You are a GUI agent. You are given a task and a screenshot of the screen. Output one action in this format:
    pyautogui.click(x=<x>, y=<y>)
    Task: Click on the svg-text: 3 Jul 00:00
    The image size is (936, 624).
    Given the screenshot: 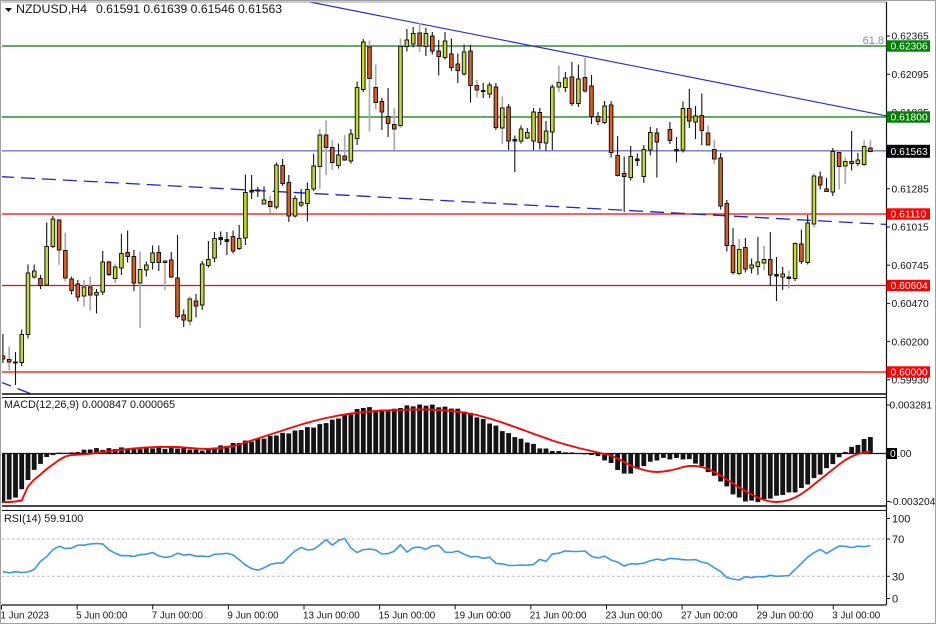 What is the action you would take?
    pyautogui.click(x=856, y=616)
    